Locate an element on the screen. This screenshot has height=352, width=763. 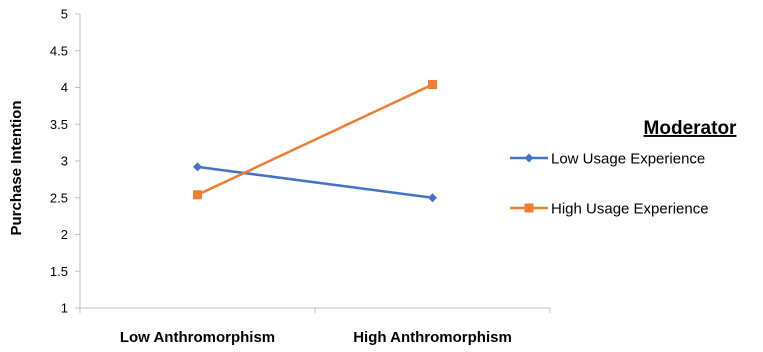
y-tick-label: 3.5 is located at coordinates (59, 124).